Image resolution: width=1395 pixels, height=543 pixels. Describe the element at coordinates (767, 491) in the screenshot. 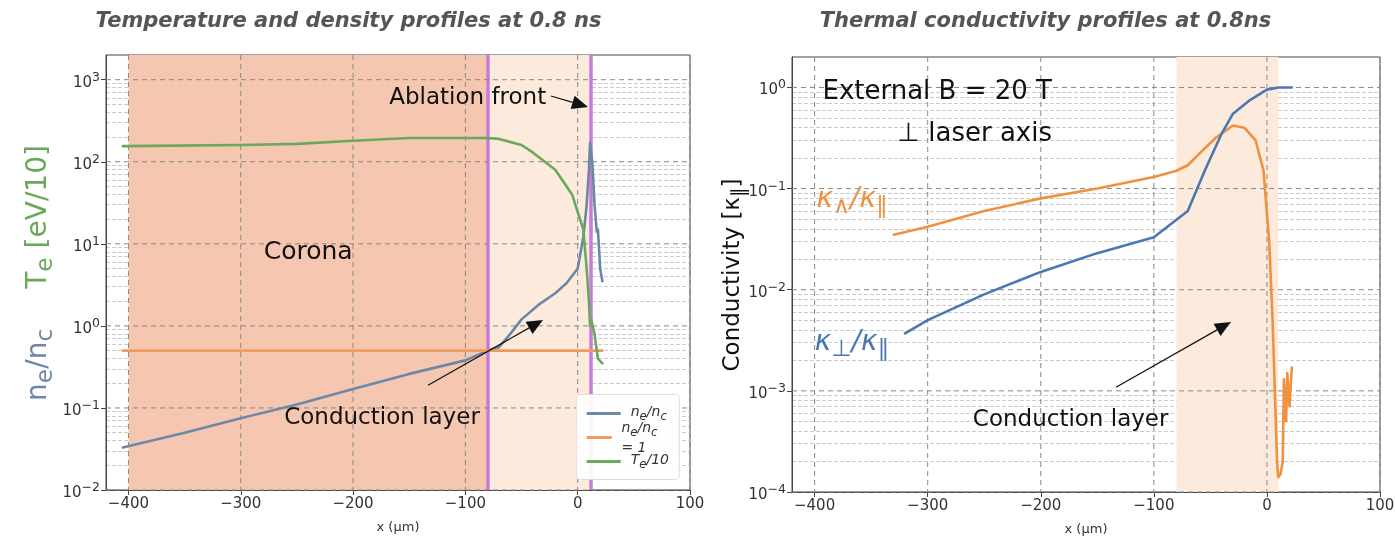

I see `y-tick-label: 10$^{−4}$` at that location.